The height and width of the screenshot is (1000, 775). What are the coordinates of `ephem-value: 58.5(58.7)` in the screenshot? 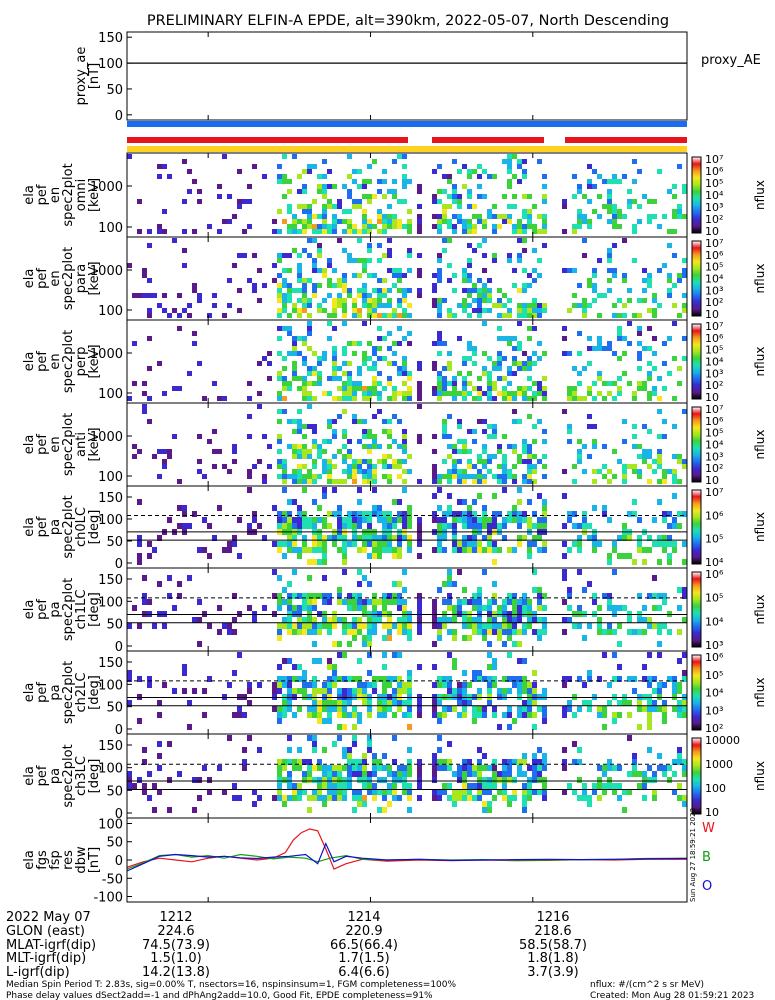 It's located at (553, 945).